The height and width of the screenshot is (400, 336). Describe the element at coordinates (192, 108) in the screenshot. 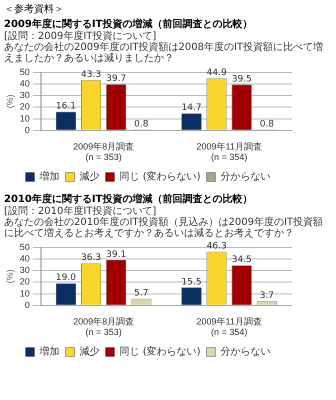

I see `data-label: 14.7` at that location.